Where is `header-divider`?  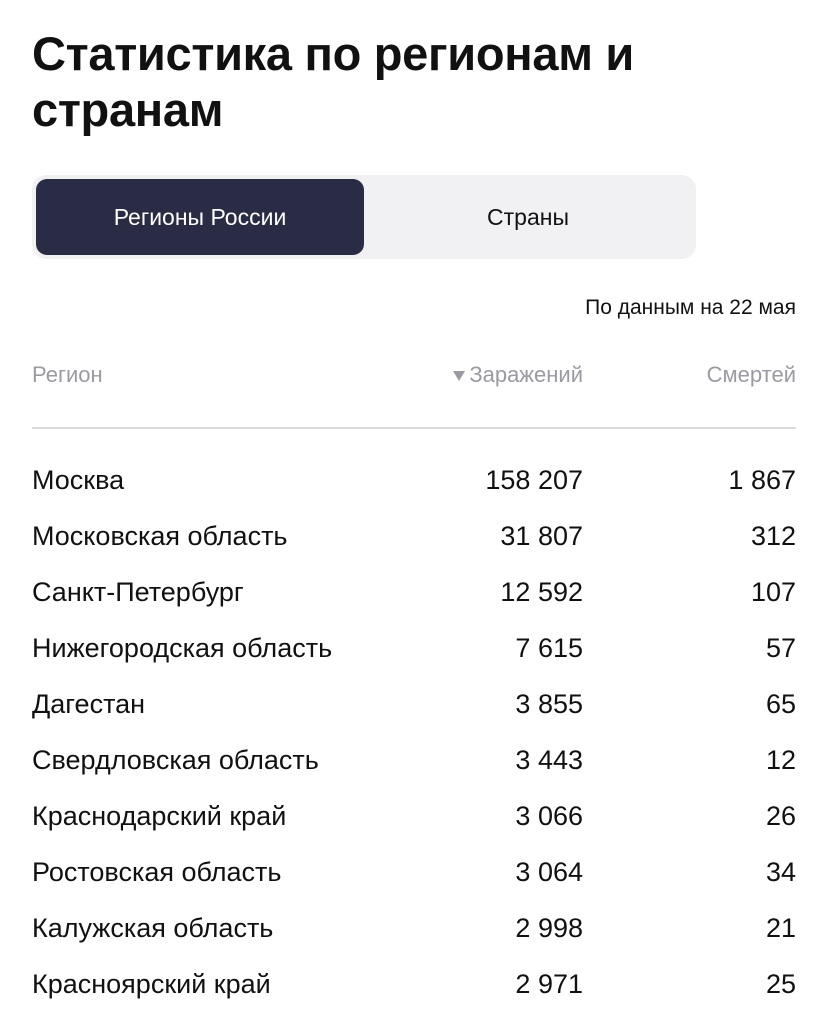
header-divider is located at coordinates (414, 428).